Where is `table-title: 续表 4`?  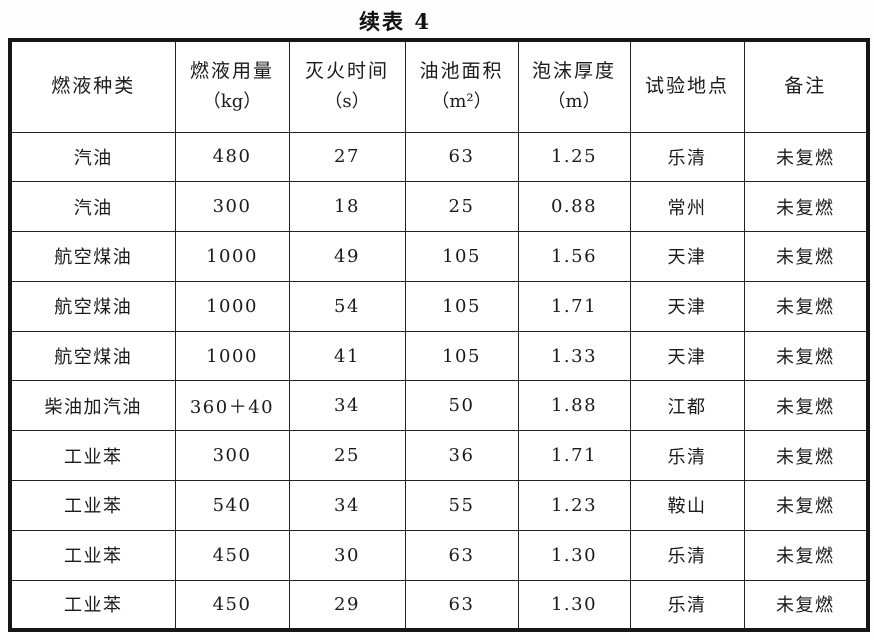
table-title: 续表 4 is located at coordinates (395, 21).